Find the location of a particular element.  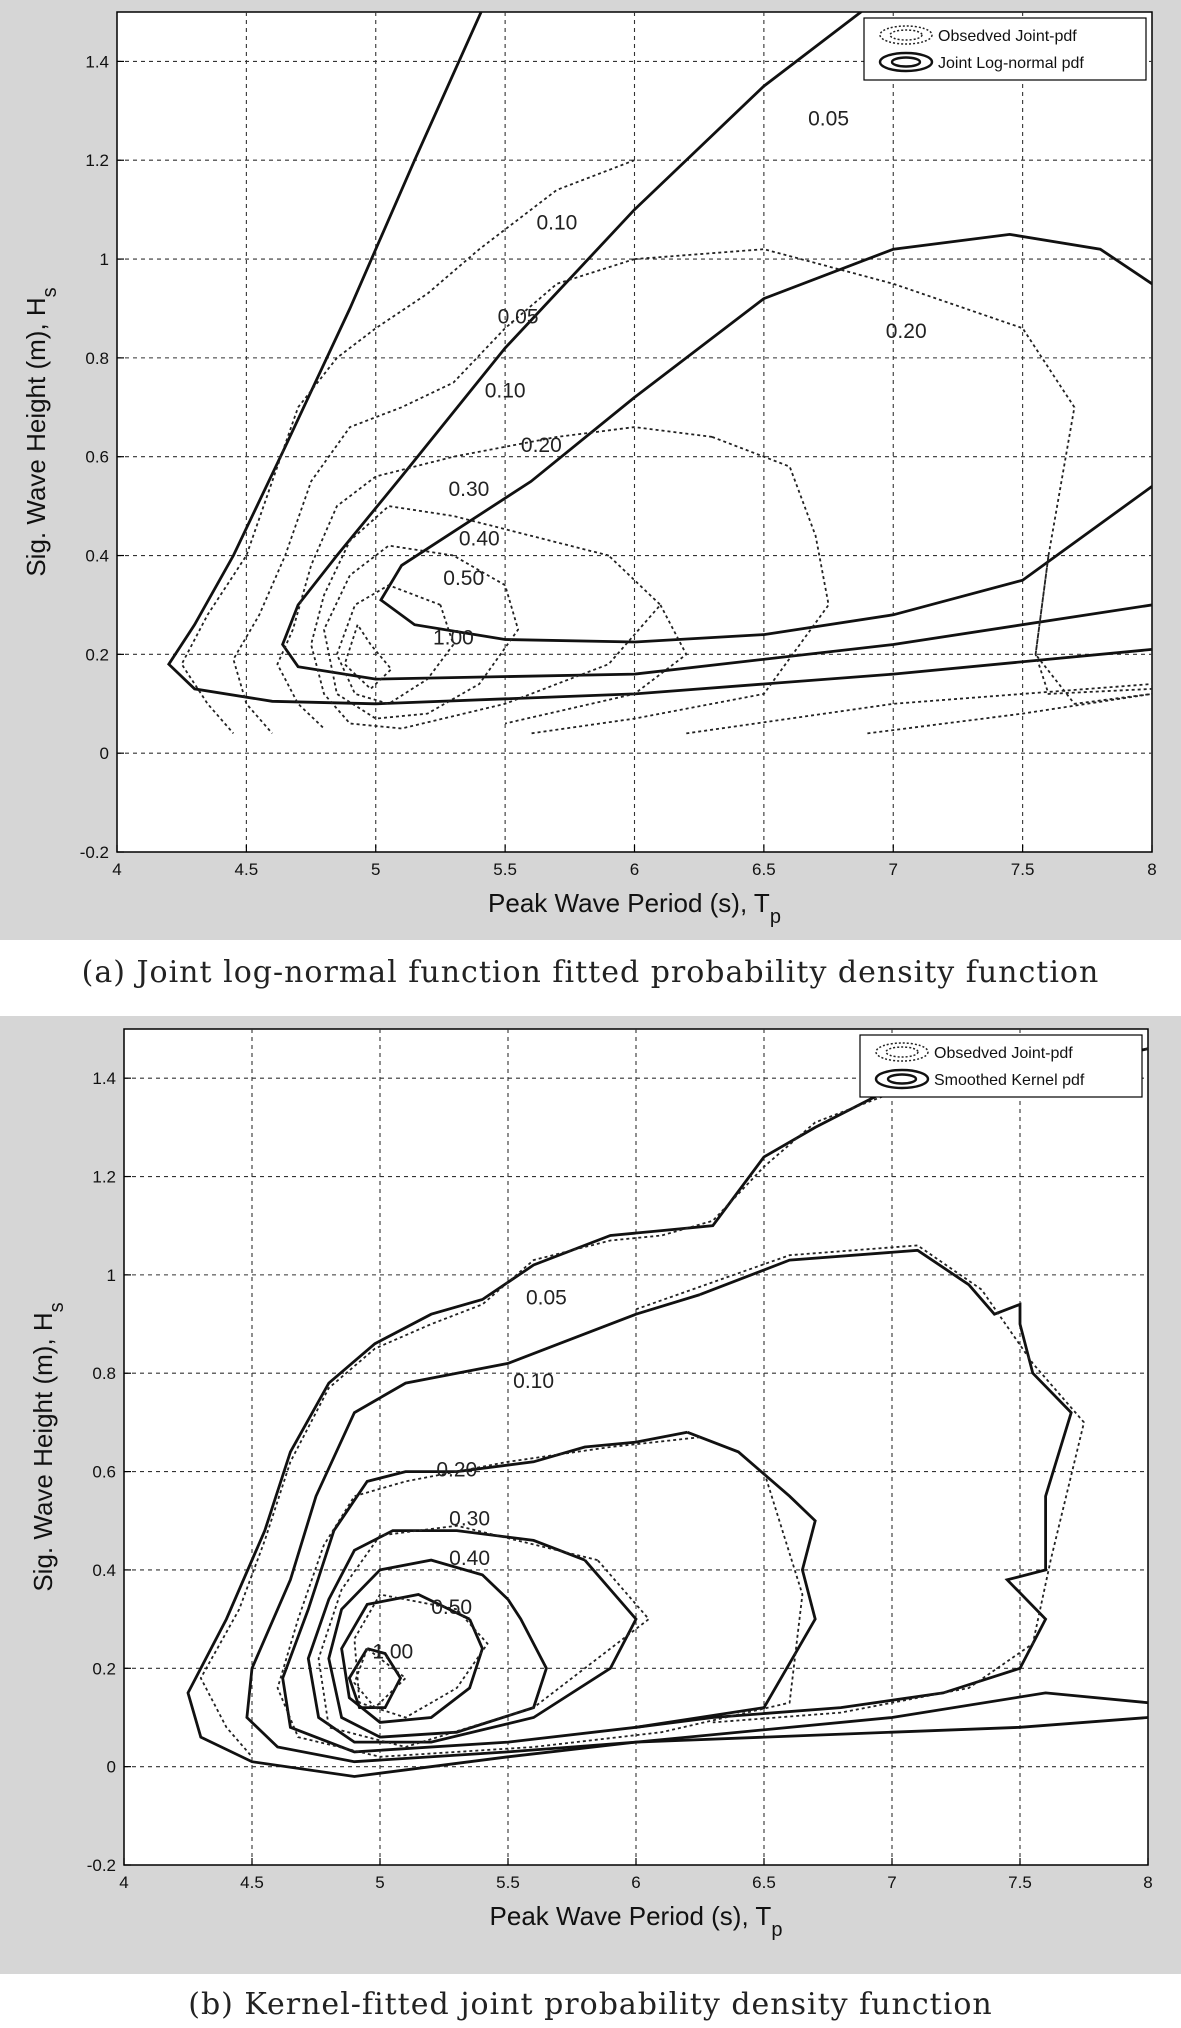

chart-b-x-tick-label: 5 is located at coordinates (379, 1882).